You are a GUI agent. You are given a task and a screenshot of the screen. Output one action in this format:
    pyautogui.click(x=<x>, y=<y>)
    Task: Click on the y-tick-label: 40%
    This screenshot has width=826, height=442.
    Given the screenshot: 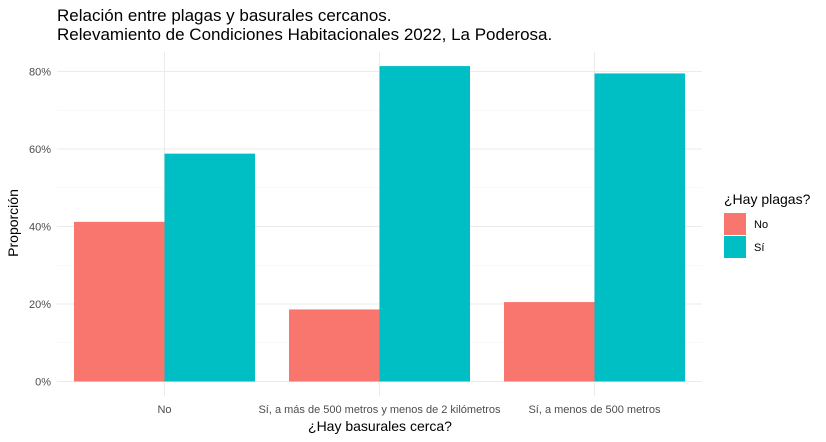 What is the action you would take?
    pyautogui.click(x=40, y=228)
    